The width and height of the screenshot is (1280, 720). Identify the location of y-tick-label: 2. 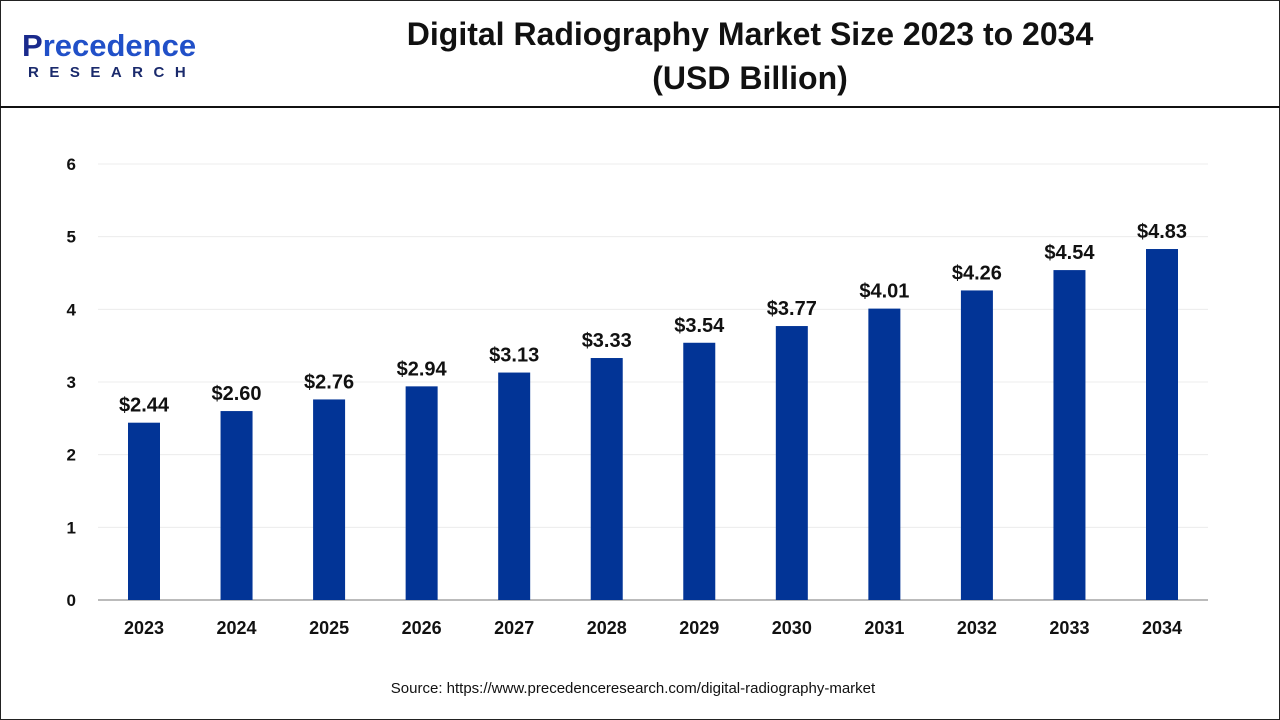
(71, 455).